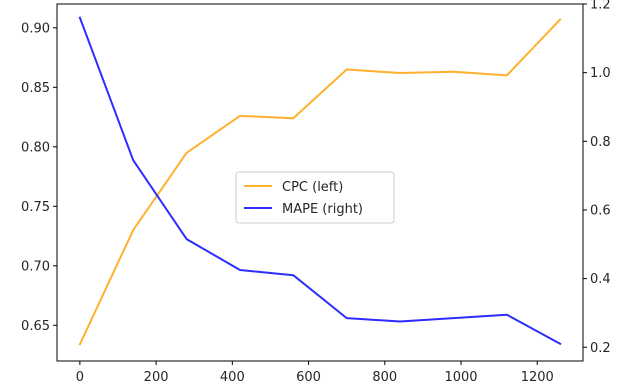 Image resolution: width=626 pixels, height=389 pixels. Describe the element at coordinates (35, 326) in the screenshot. I see `y-left-tick-label: 0.65` at that location.